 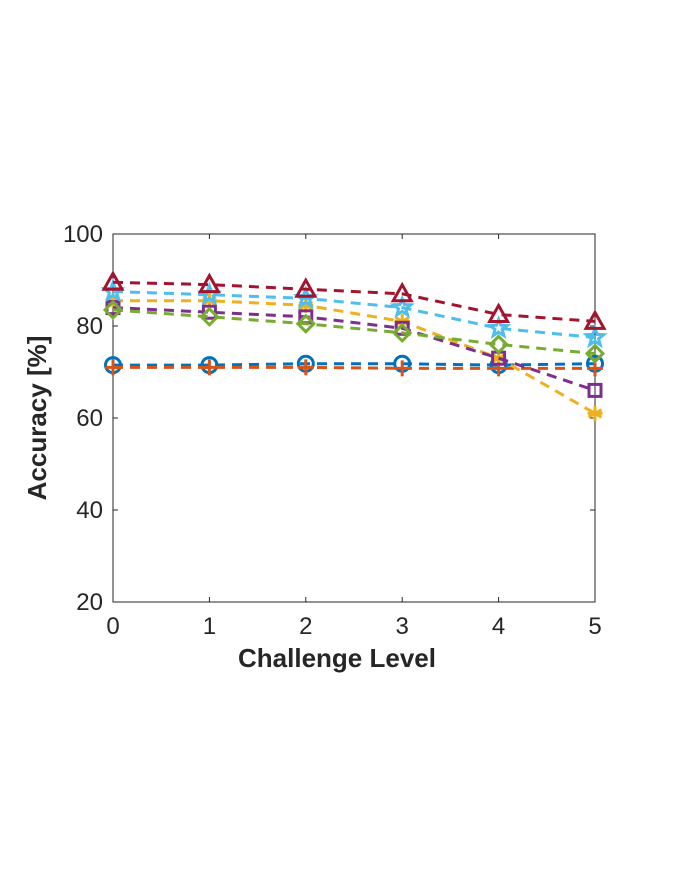 I want to click on x-tick-label: 2, so click(x=305, y=626).